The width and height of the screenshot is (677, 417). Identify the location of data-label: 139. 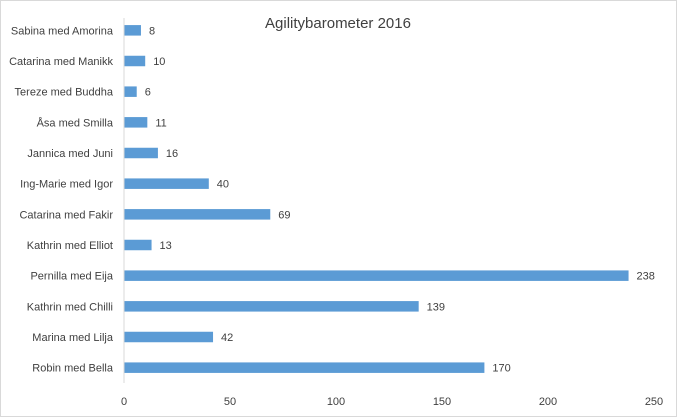
(436, 307).